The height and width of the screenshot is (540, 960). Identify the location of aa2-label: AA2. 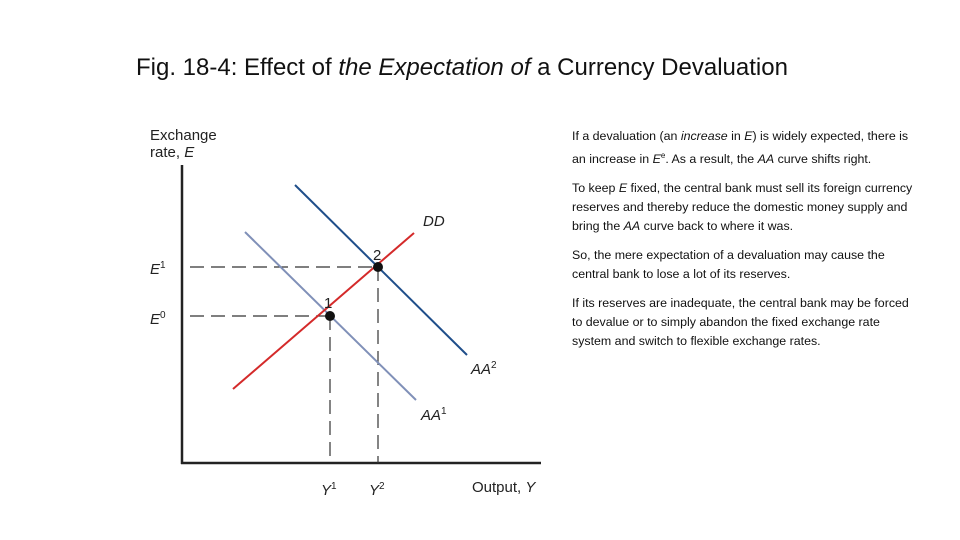
(483, 369).